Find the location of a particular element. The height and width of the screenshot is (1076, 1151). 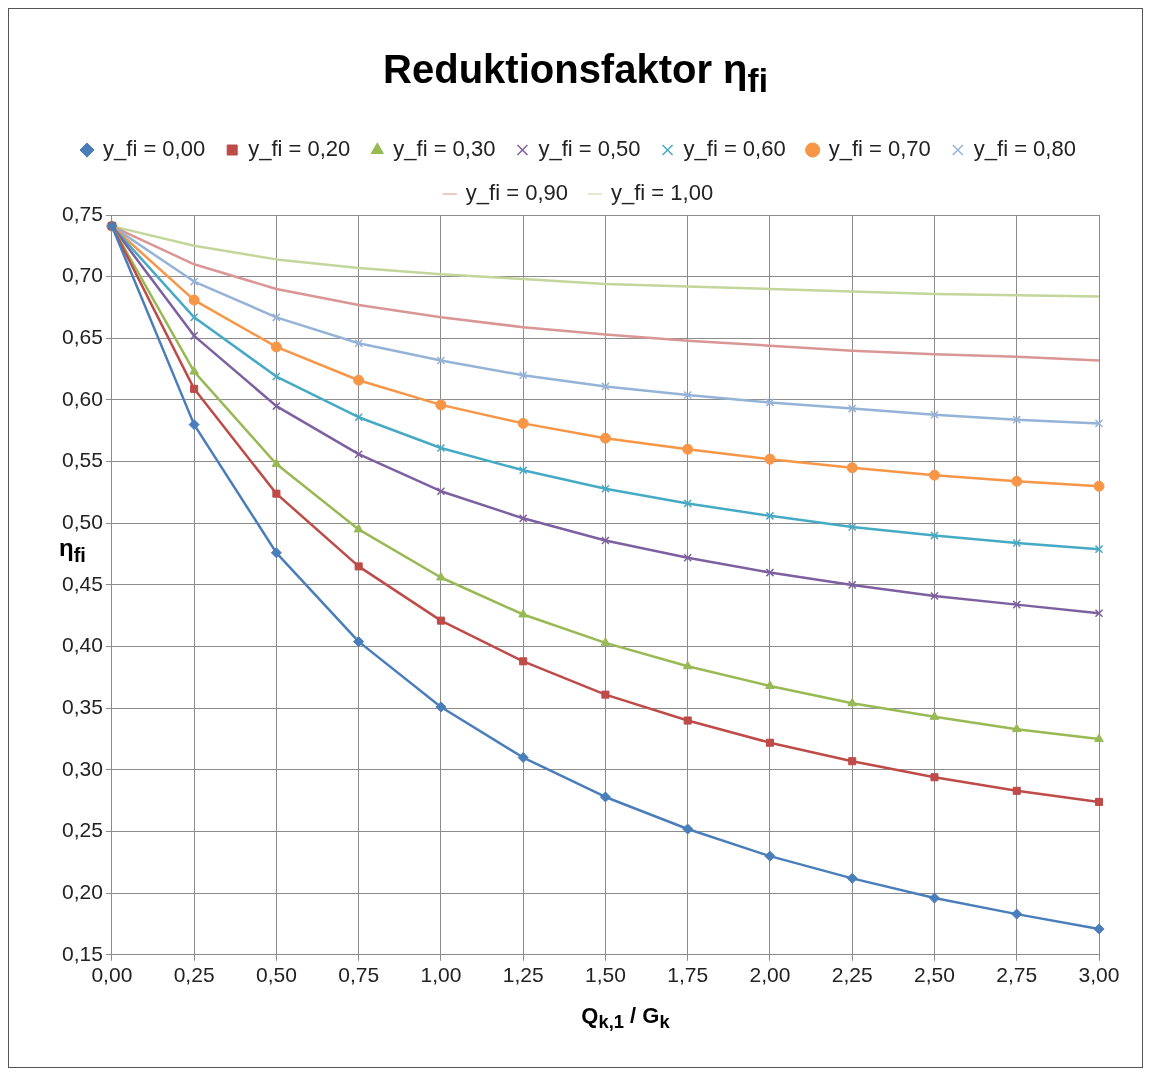

x-tick-label: 0,00 is located at coordinates (112, 975).